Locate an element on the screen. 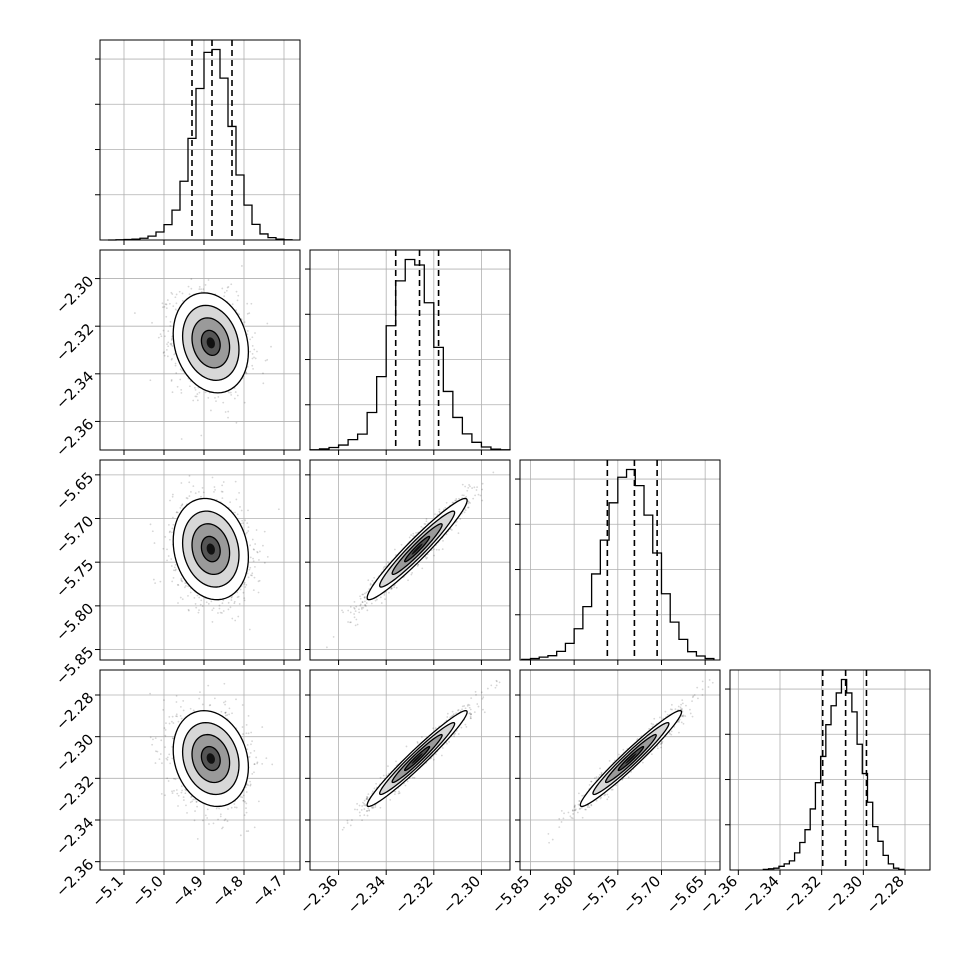 The height and width of the screenshot is (970, 970). x-tick-label: −2.32 is located at coordinates (801, 894).